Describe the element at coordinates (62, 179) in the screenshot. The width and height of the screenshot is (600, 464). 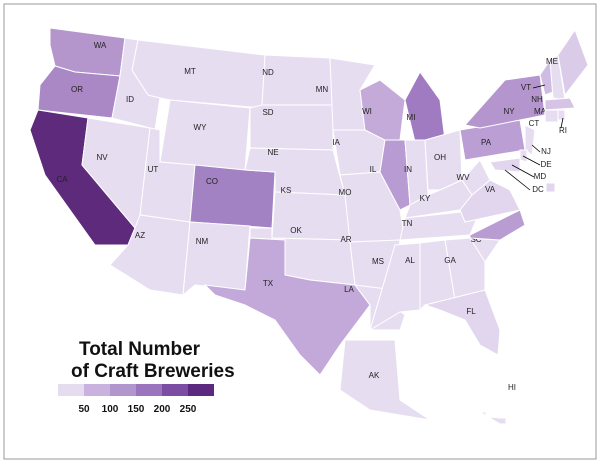
I see `state-label: CA` at that location.